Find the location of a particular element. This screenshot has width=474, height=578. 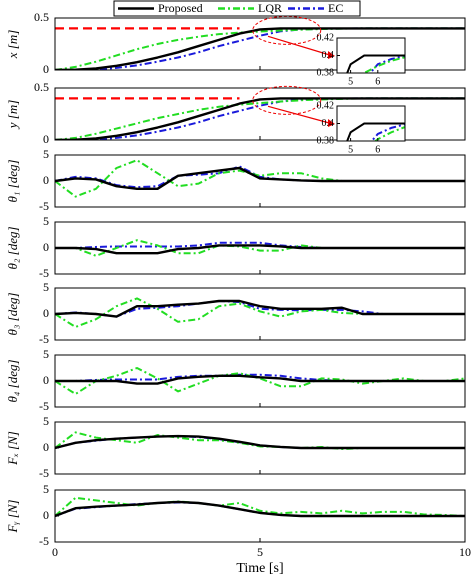

y-axis-label: θ₄ [deg] is located at coordinates (12, 380).